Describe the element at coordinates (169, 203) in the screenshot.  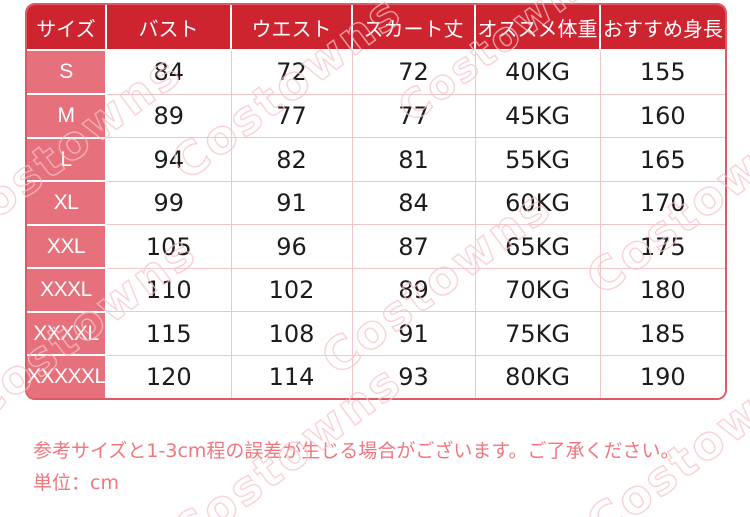
I see `cell-bust: 99` at that location.